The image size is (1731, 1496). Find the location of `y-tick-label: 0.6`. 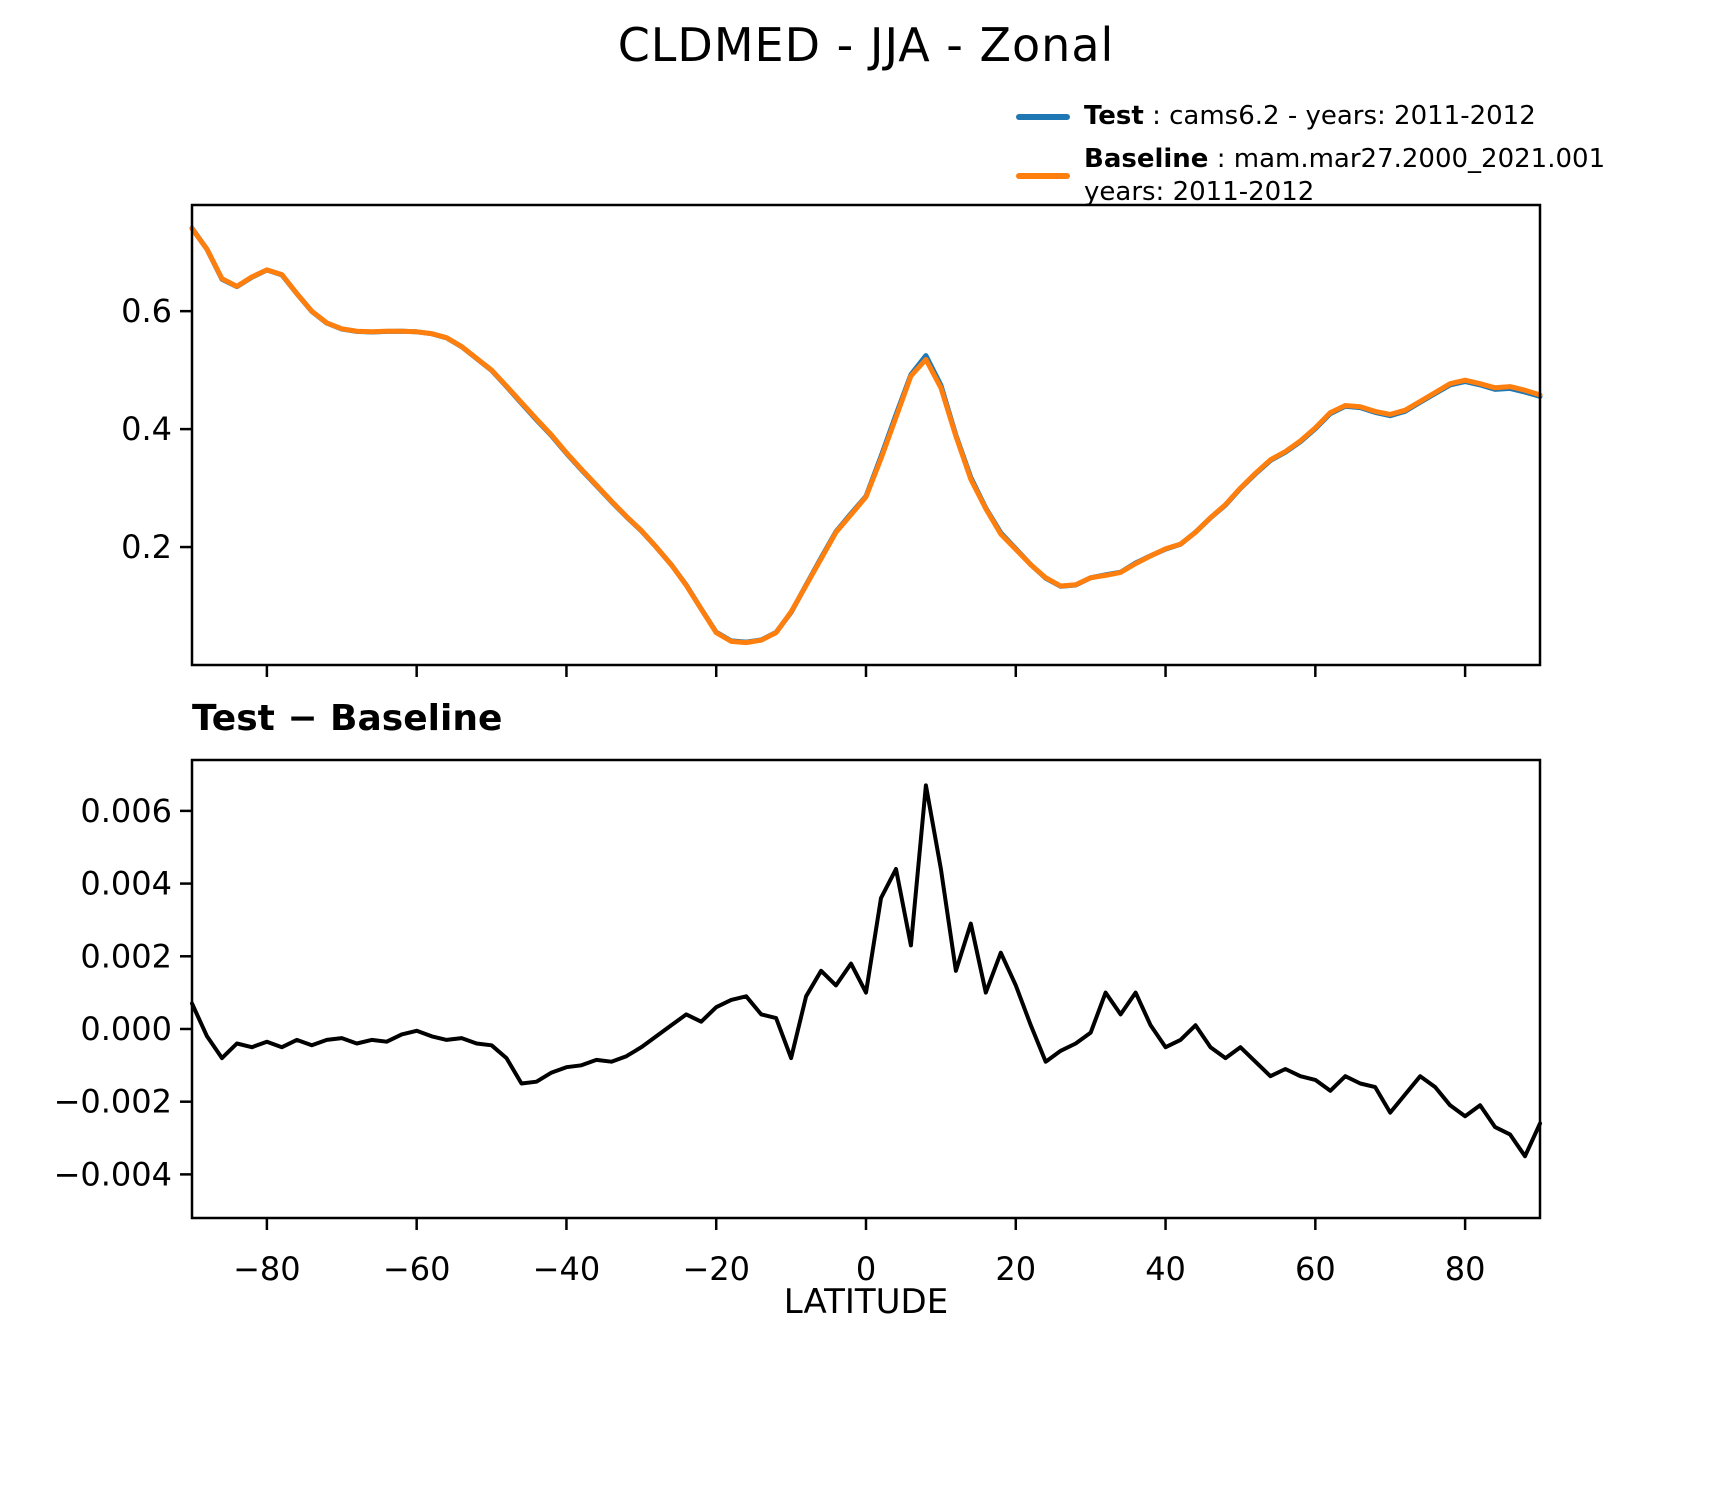

y-tick-label: 0.6 is located at coordinates (146, 311).